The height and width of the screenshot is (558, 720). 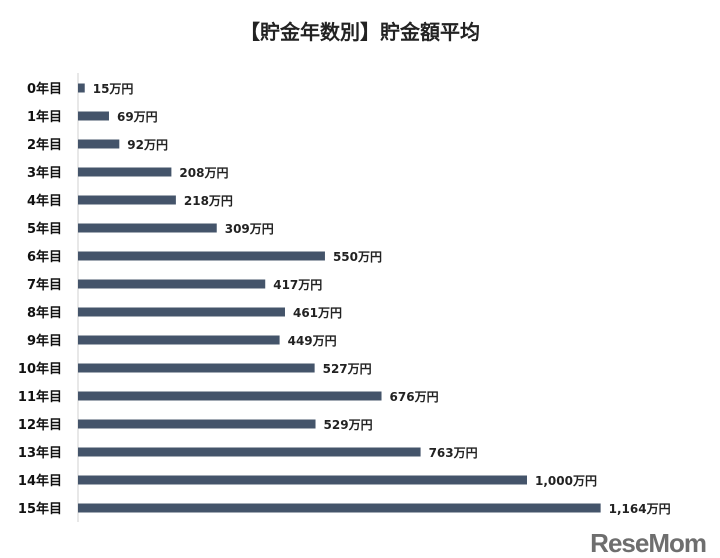 What do you see at coordinates (360, 32) in the screenshot?
I see `chart-title: 【貯金年数別】貯金額平均` at bounding box center [360, 32].